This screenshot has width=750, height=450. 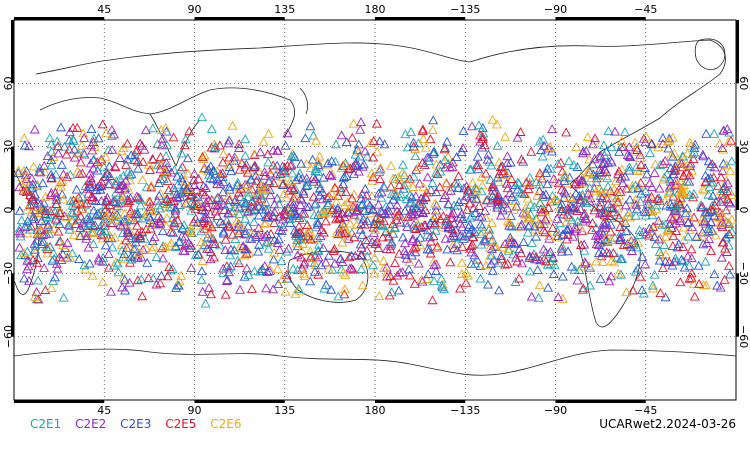 What do you see at coordinates (377, 410) in the screenshot?
I see `bottom-longitude-labels: 45 90 135 180 −135 −90 −45` at bounding box center [377, 410].